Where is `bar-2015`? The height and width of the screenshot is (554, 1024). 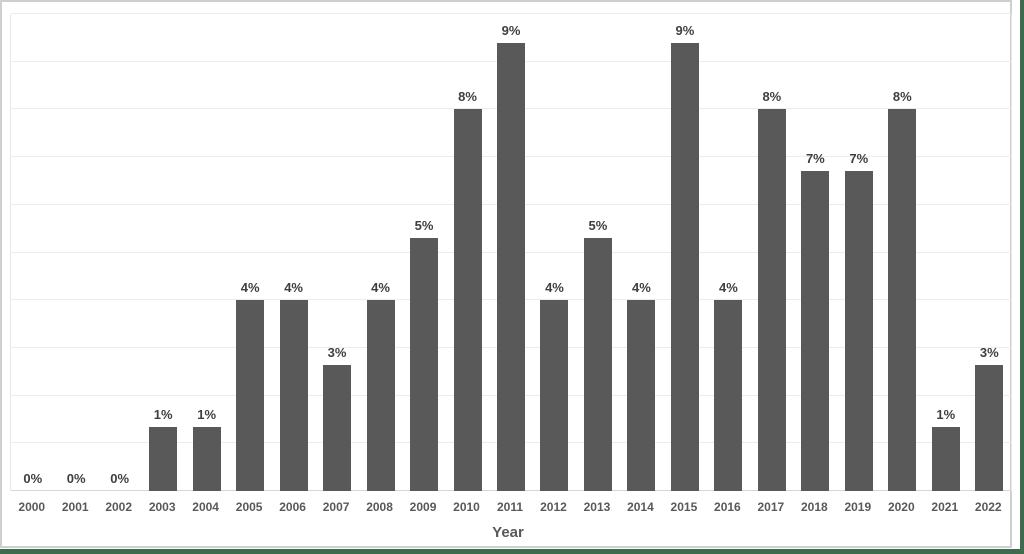
bar-2015 is located at coordinates (684, 267).